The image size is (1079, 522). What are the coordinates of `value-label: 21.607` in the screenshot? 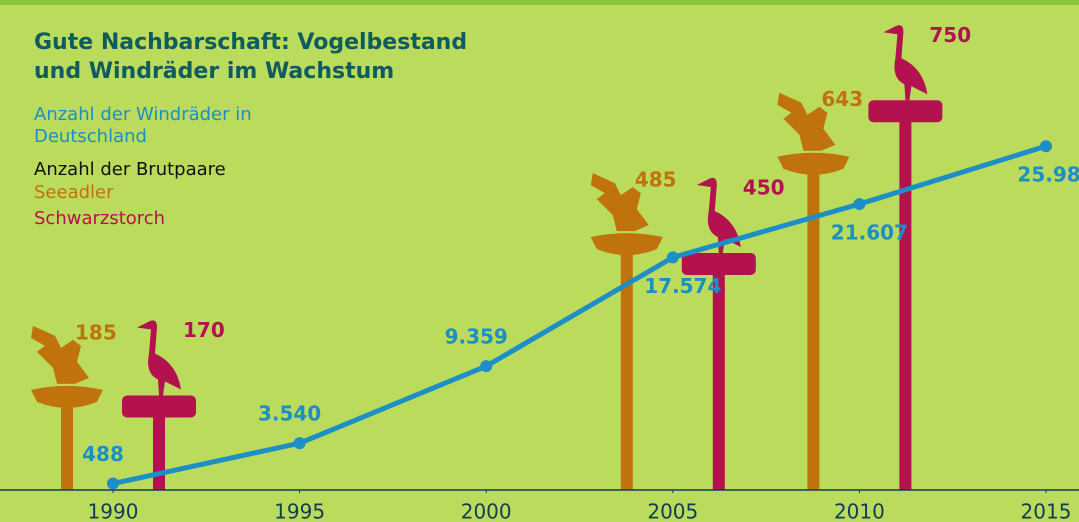 It's located at (869, 233).